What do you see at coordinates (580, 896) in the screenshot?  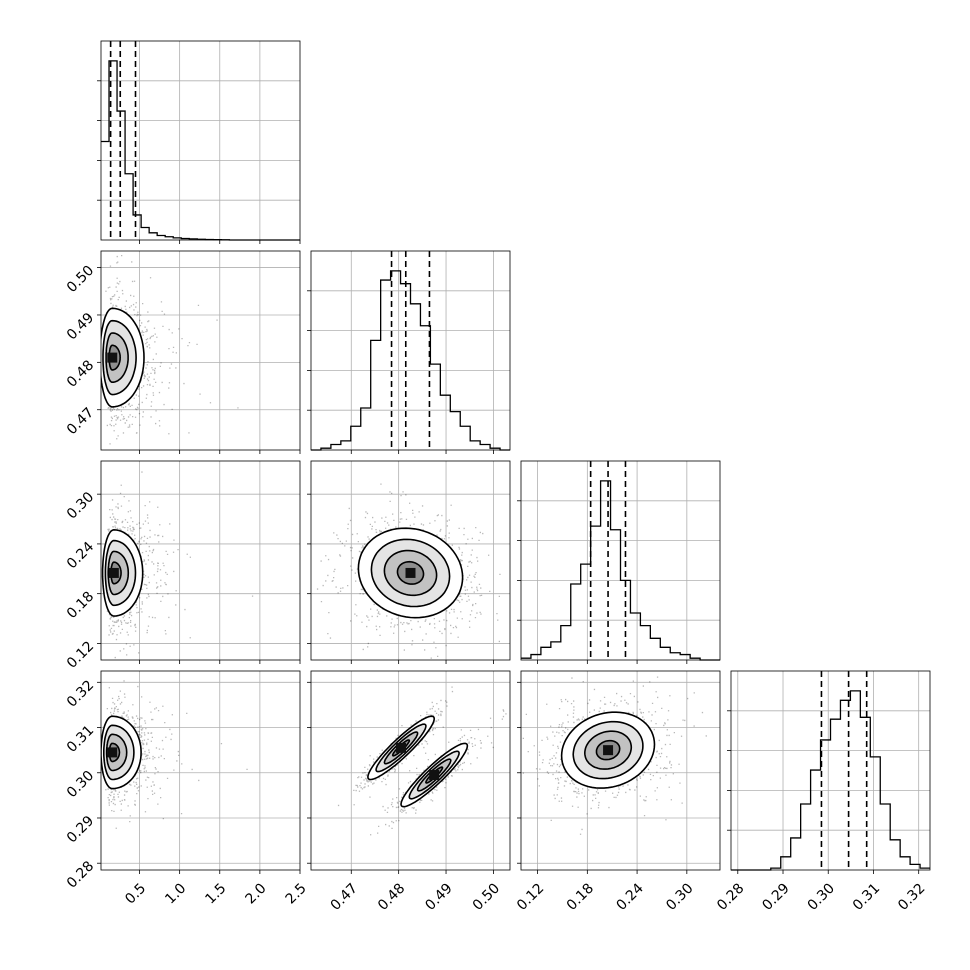 I see `xtick-label-3-1: 0.18` at bounding box center [580, 896].